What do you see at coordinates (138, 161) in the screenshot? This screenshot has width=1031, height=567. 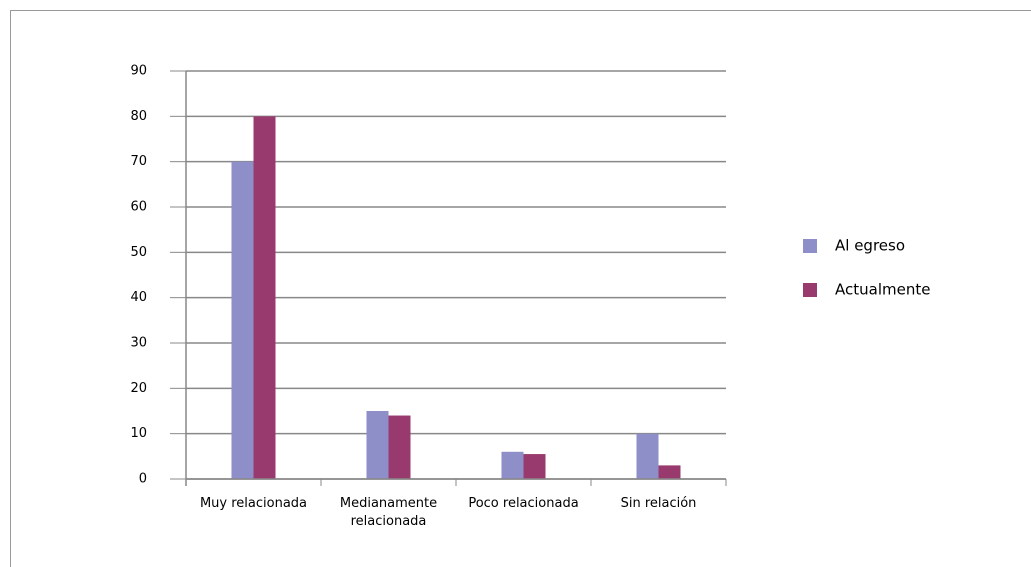 I see `y-tick-label: 70` at bounding box center [138, 161].